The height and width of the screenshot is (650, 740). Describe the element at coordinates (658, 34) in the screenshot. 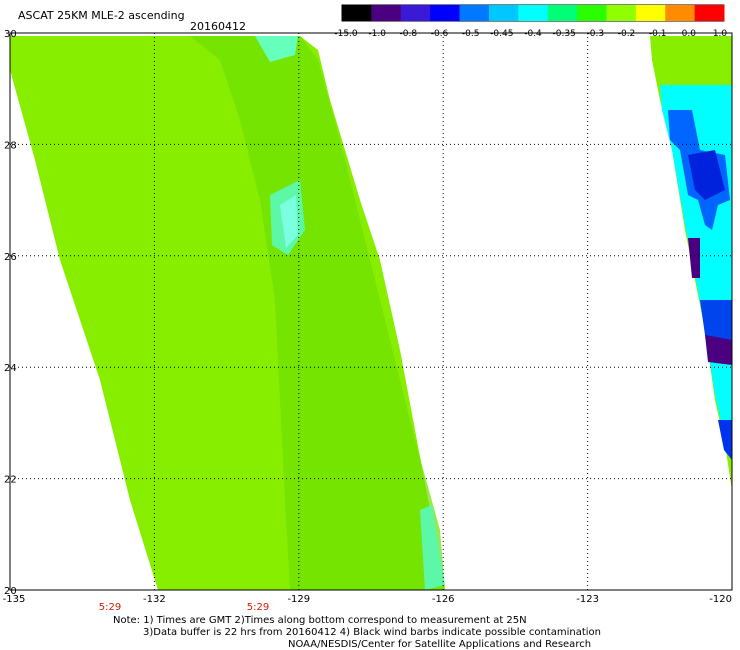

I see `colorbar-label: -0.1` at that location.